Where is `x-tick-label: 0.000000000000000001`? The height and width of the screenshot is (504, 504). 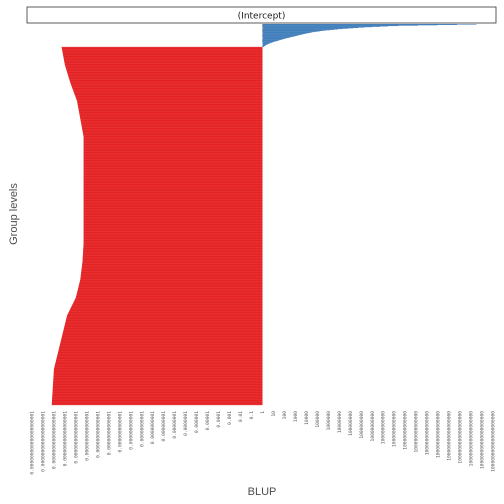
x-tick-label: 0.000000000000000001 is located at coordinates (65, 439).